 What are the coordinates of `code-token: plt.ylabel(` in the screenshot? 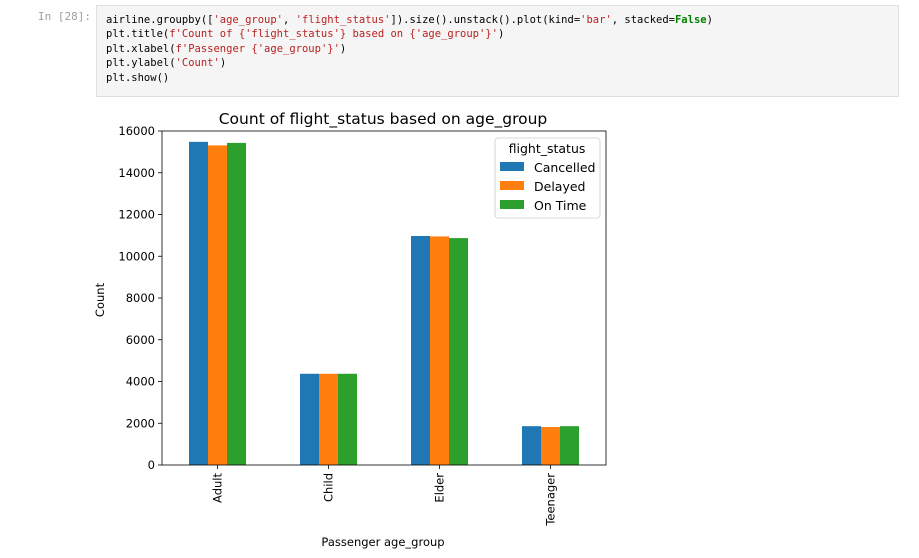 It's located at (141, 63).